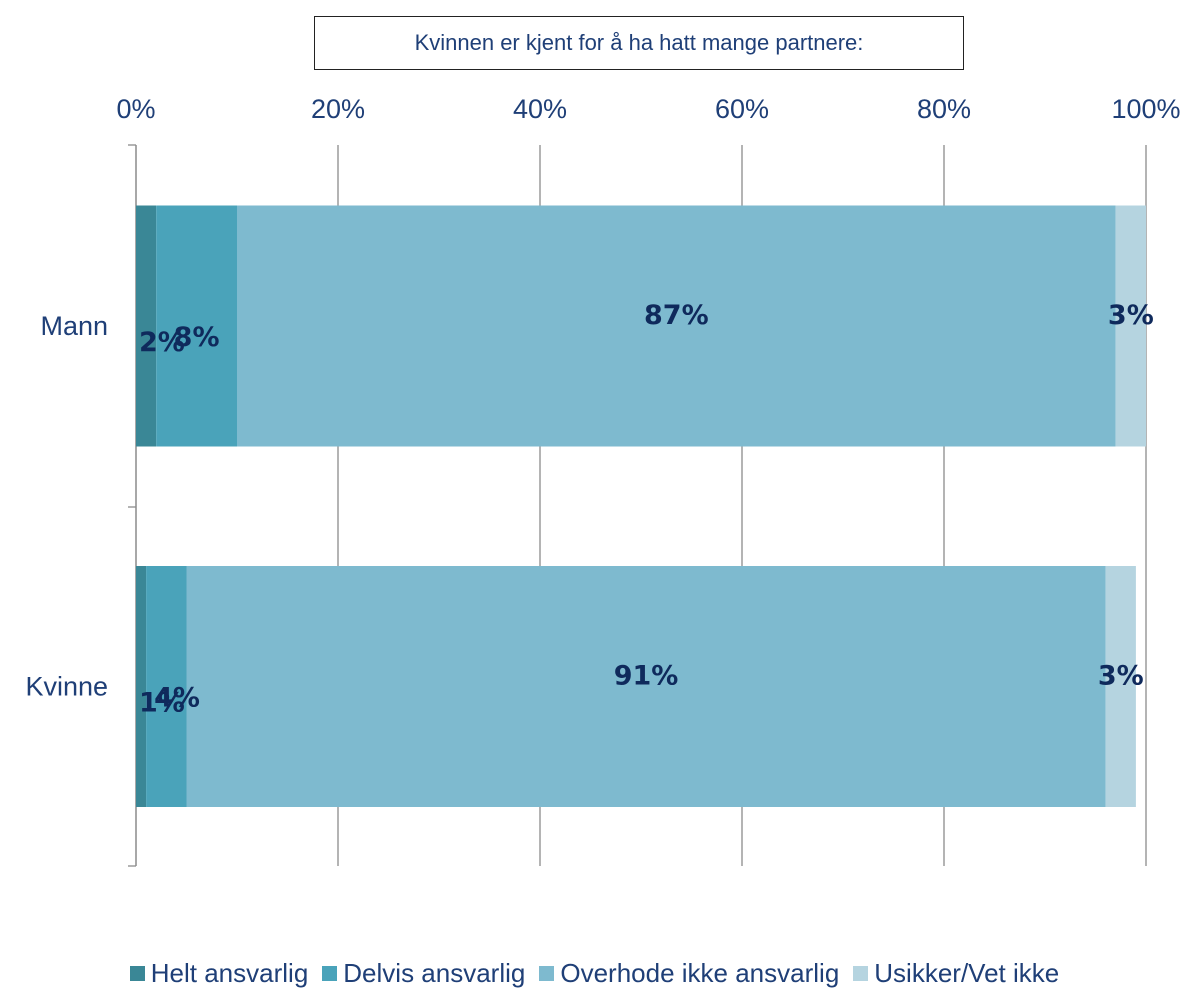  I want to click on data-label: 2%, so click(162, 342).